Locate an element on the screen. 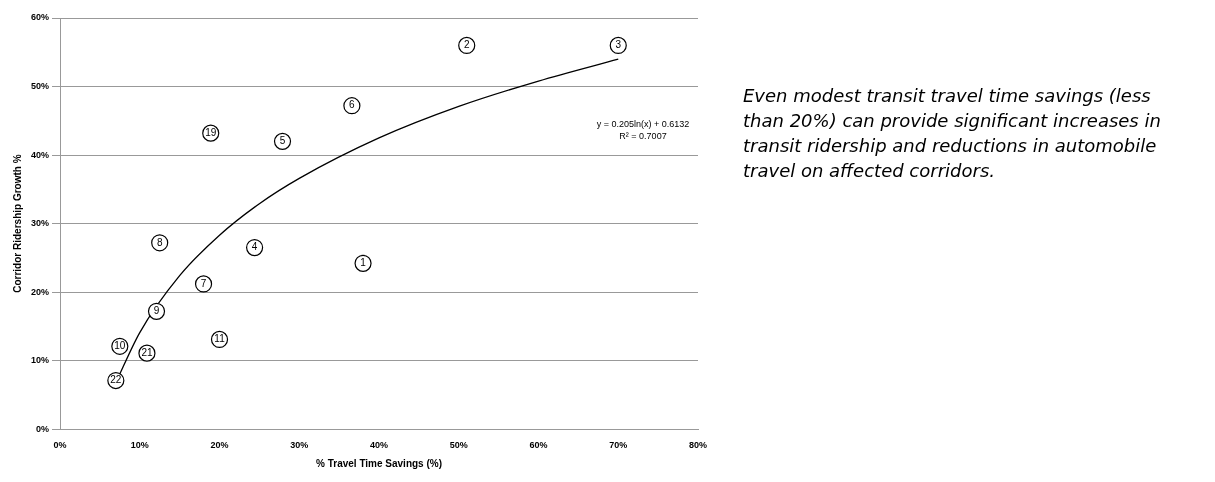 The image size is (1215, 482). y-tick-label: 50% is located at coordinates (40, 86).